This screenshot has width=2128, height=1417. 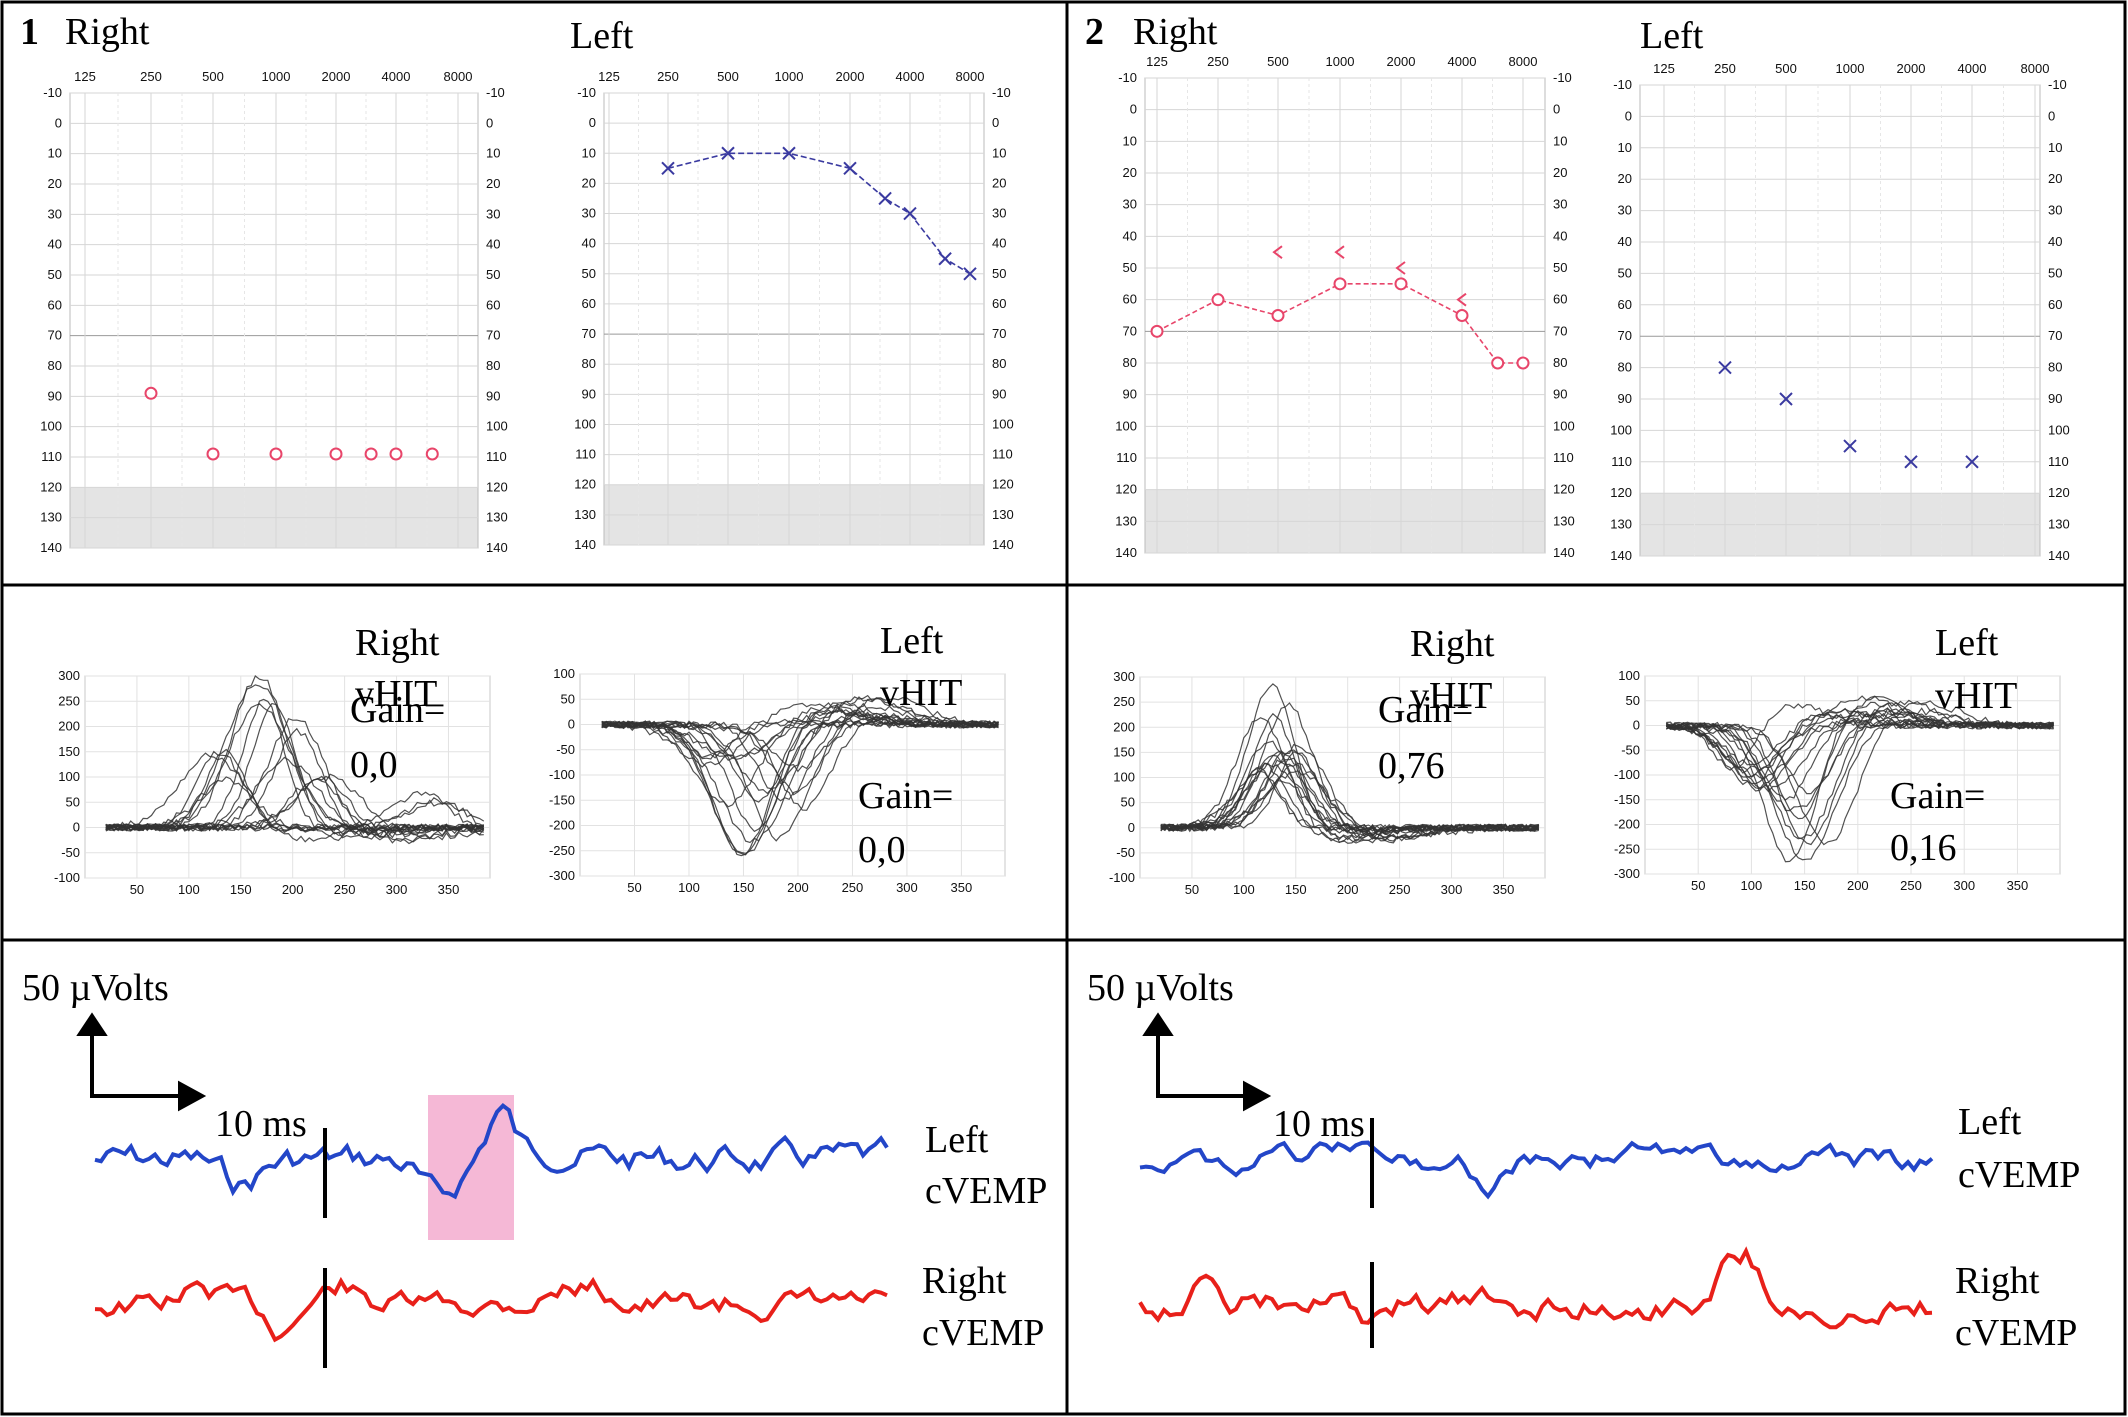 I want to click on cvemp-1-right-label-line2: cVEMP, so click(x=983, y=1333).